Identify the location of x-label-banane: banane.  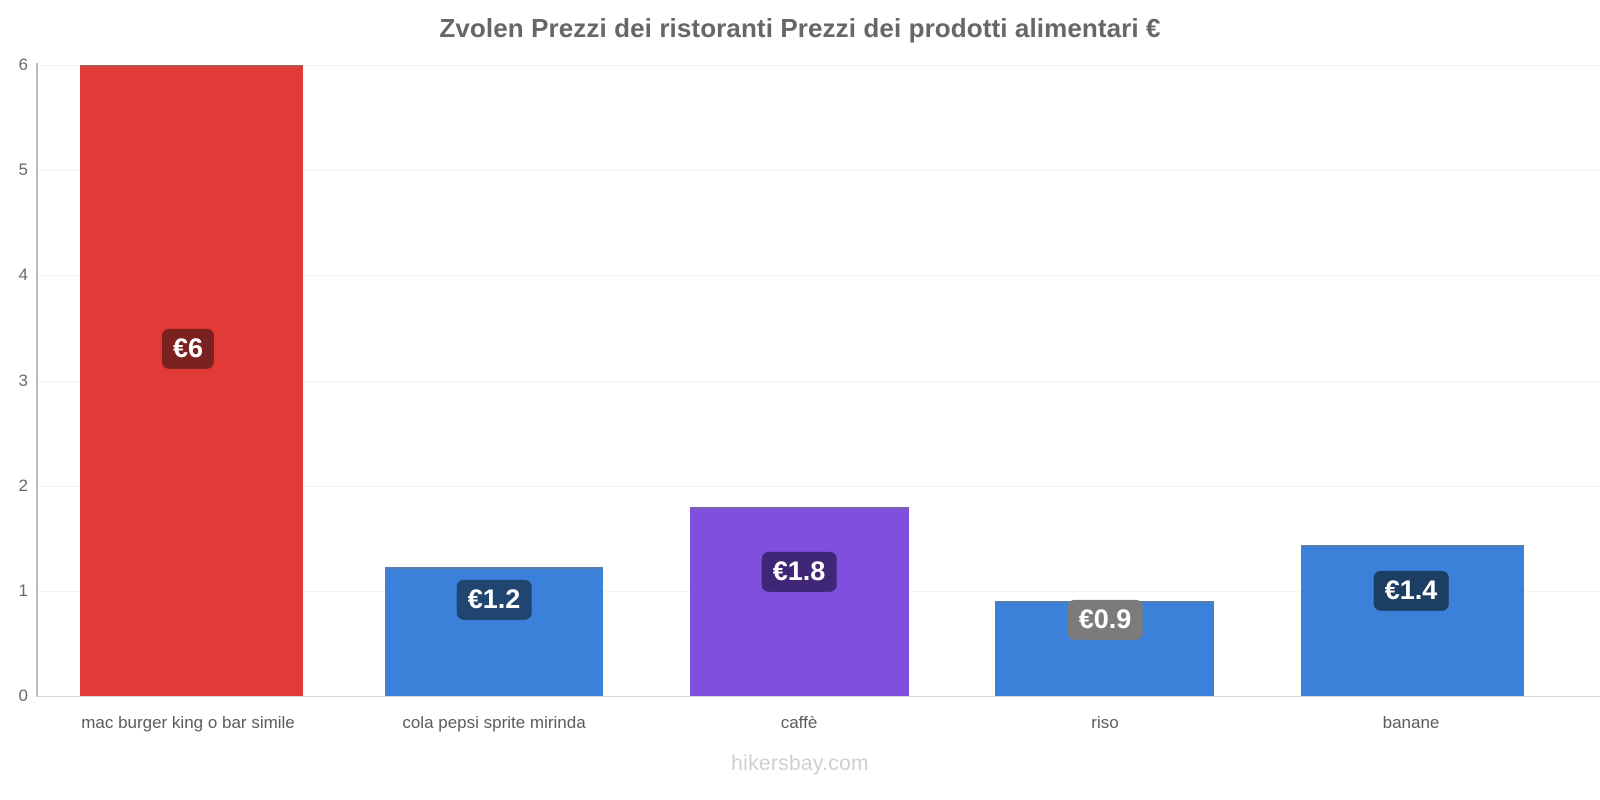
(1411, 722).